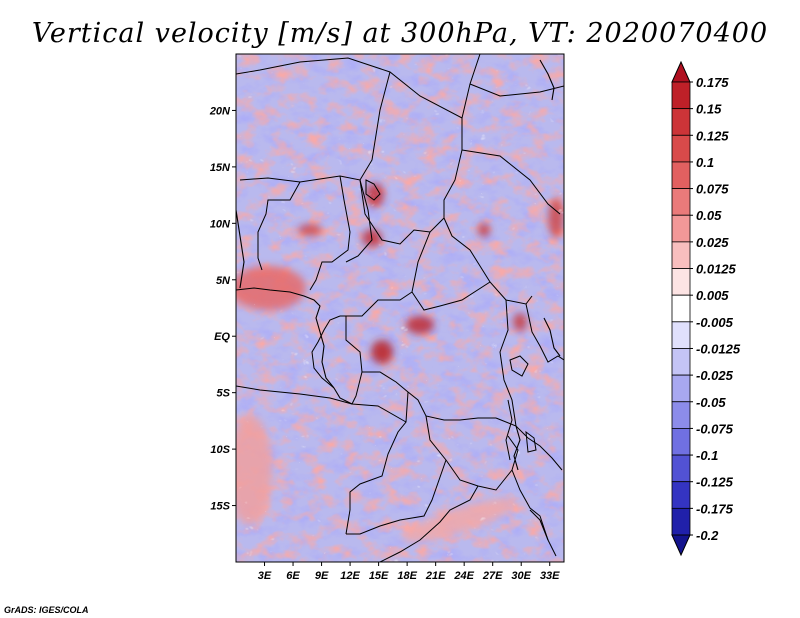 The height and width of the screenshot is (618, 800). What do you see at coordinates (709, 215) in the screenshot?
I see `colorbar-label: 0.05` at bounding box center [709, 215].